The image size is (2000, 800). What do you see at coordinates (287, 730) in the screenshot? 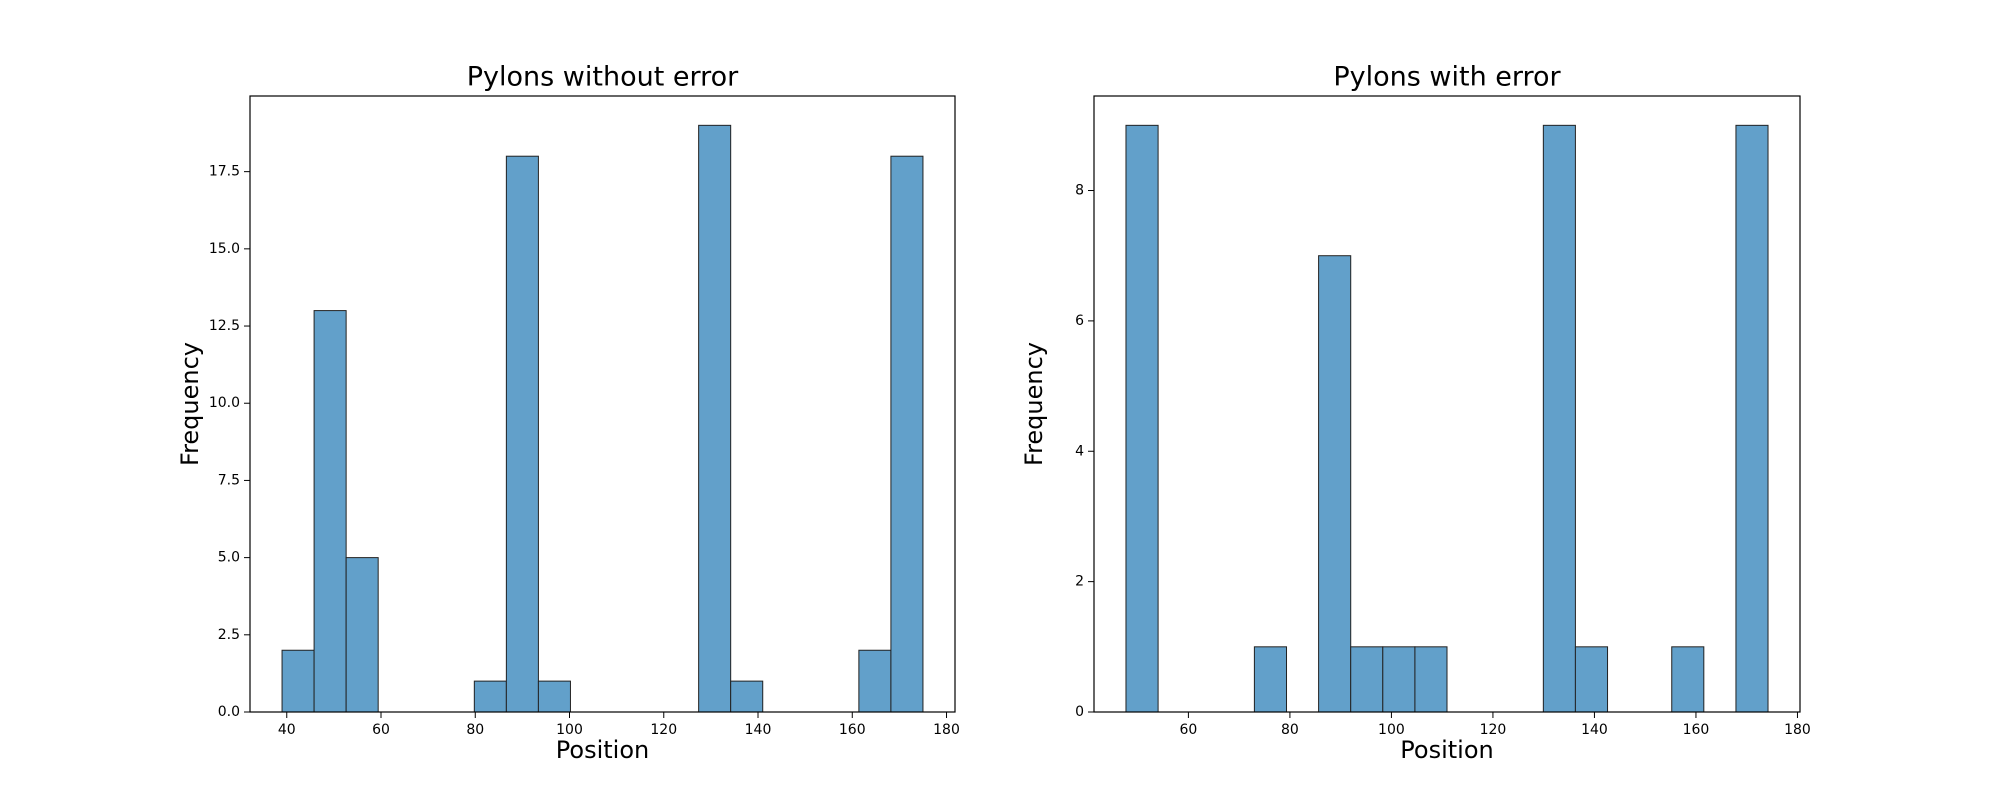
I see `x-tick-label: 40` at bounding box center [287, 730].